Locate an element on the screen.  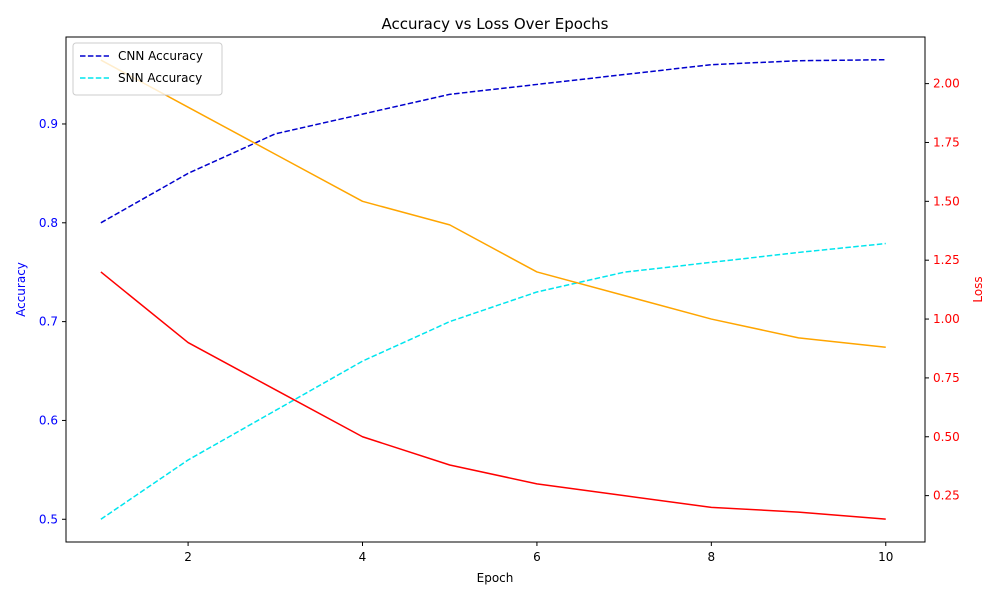
right-y-tick-label: 0.75 is located at coordinates (946, 378).